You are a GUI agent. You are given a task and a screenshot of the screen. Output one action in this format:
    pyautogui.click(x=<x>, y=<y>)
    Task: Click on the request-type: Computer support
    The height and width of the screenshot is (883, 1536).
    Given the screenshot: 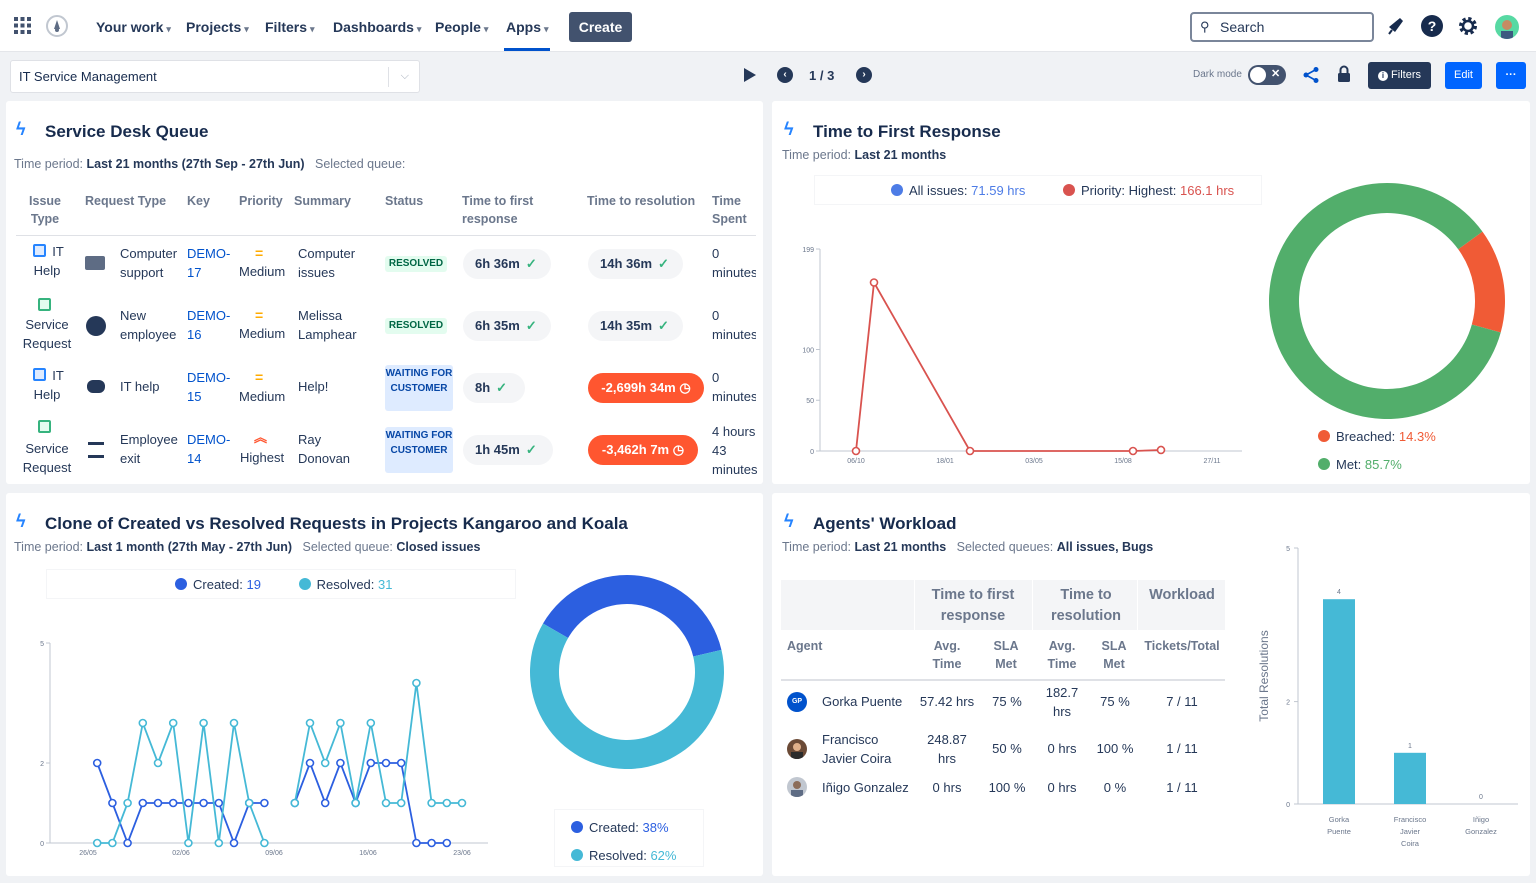 What is the action you would take?
    pyautogui.click(x=149, y=263)
    